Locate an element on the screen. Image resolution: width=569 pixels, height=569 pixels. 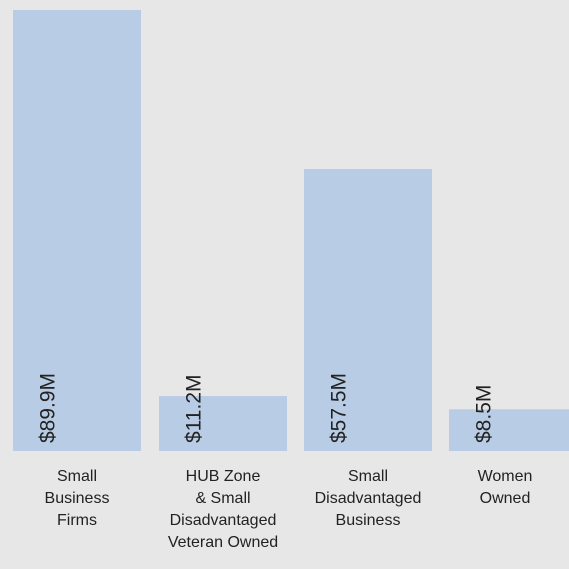
value-label-3: $8.5M is located at coordinates (484, 414).